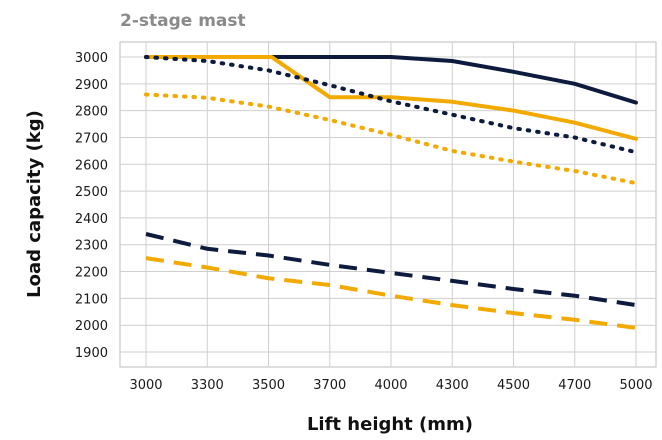 The image size is (662, 440). What do you see at coordinates (91, 219) in the screenshot?
I see `y-tick-label: 2400` at bounding box center [91, 219].